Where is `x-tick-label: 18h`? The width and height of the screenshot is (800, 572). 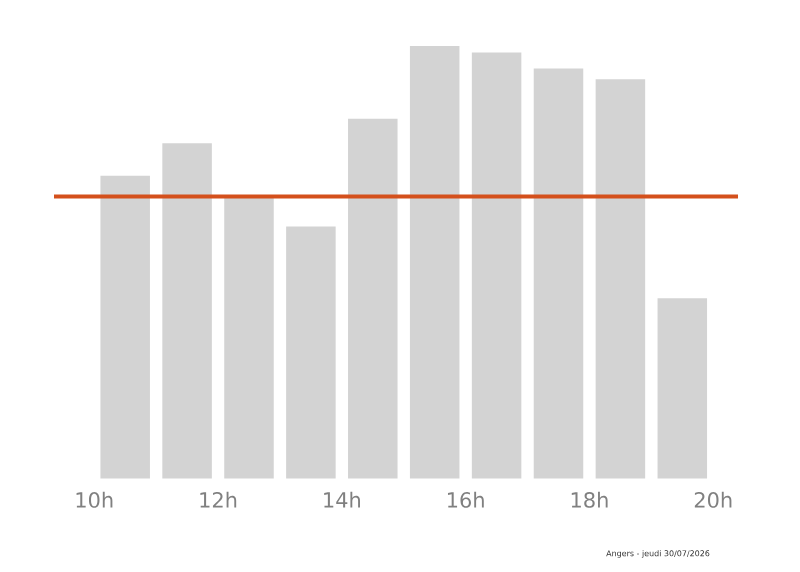
x-tick-label: 18h is located at coordinates (589, 499).